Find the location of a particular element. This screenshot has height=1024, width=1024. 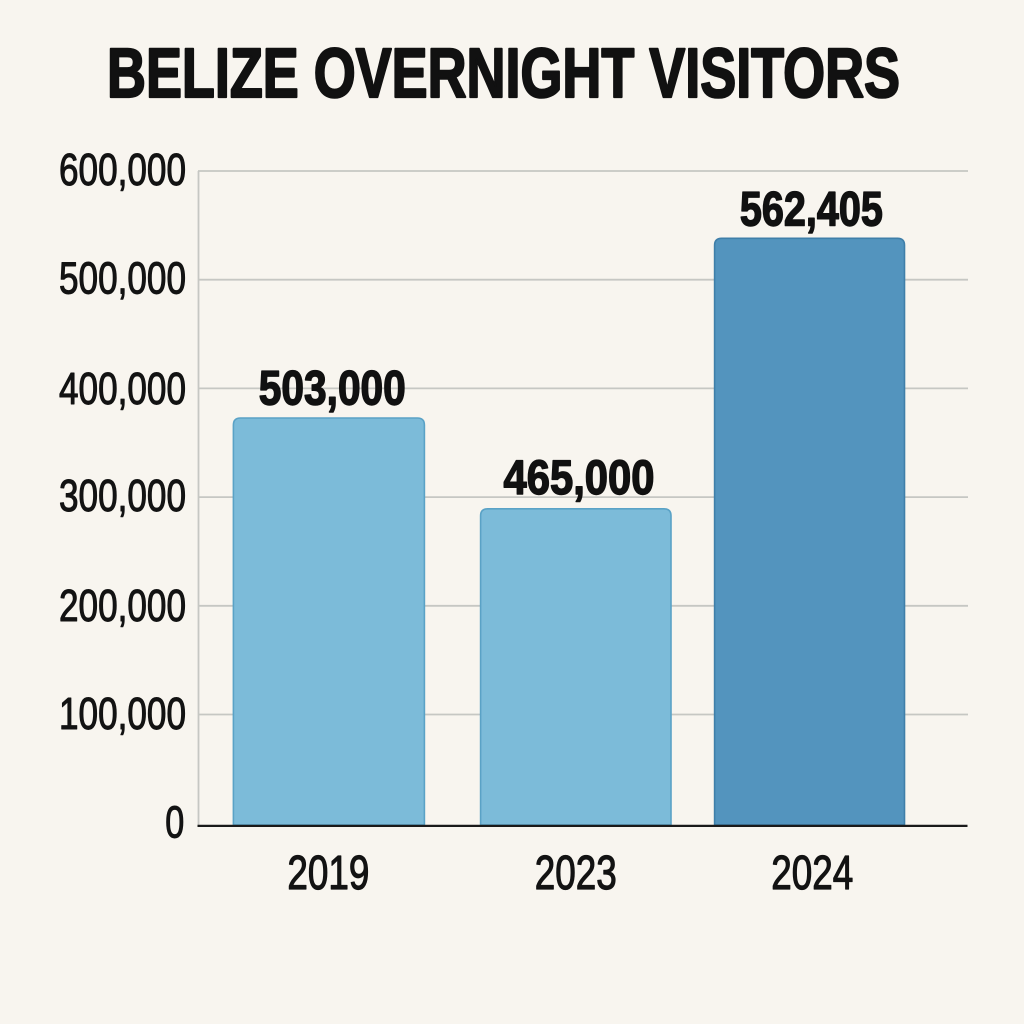

svg-text: BELIZE OVERNIGHT VISITORS is located at coordinates (503, 73).